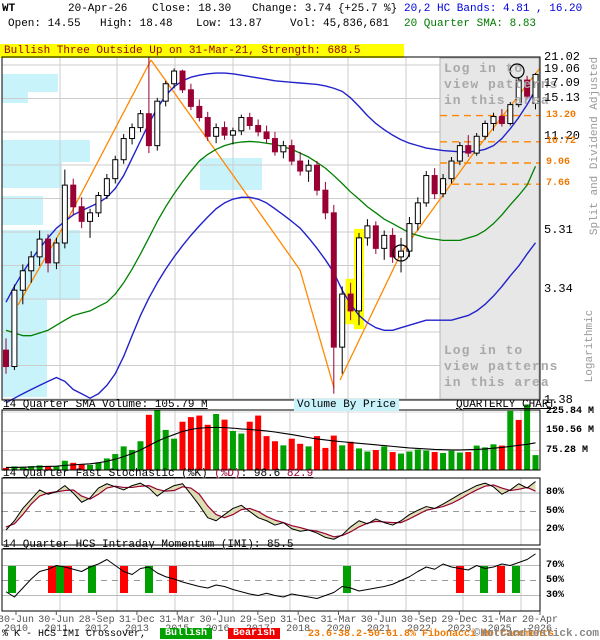  What do you see at coordinates (271, 511) in the screenshot?
I see `stochastic-pane-border` at bounding box center [271, 511].